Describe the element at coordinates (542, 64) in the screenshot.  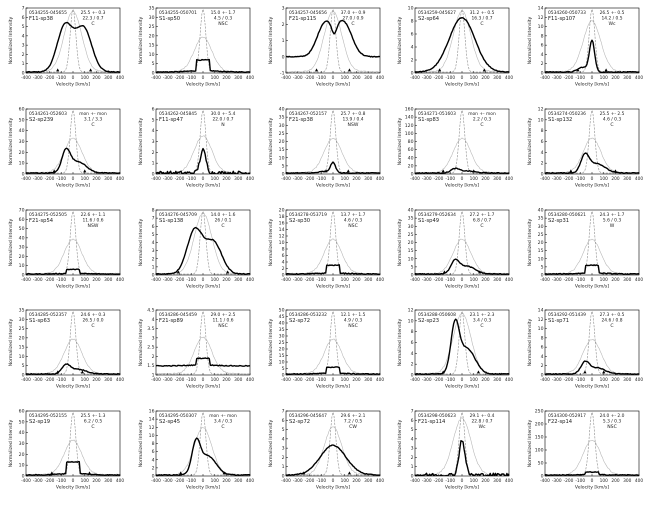
I see `y-tick-label: 2` at that location.